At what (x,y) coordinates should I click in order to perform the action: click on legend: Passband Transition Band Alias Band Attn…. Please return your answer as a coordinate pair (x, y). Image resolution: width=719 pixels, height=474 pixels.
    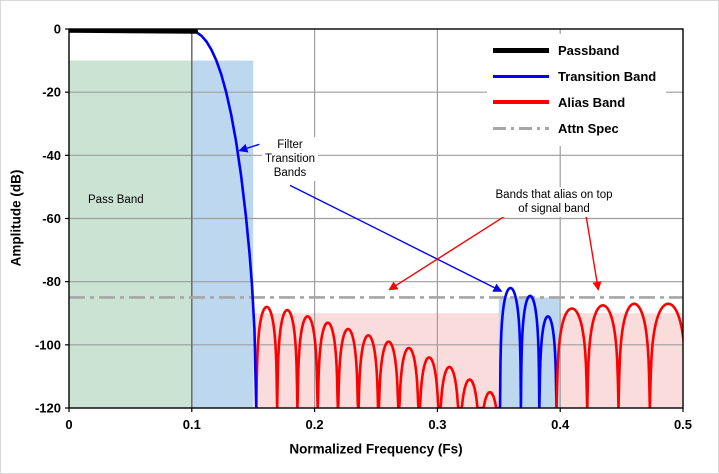
    Looking at the image, I should click on (577, 90).